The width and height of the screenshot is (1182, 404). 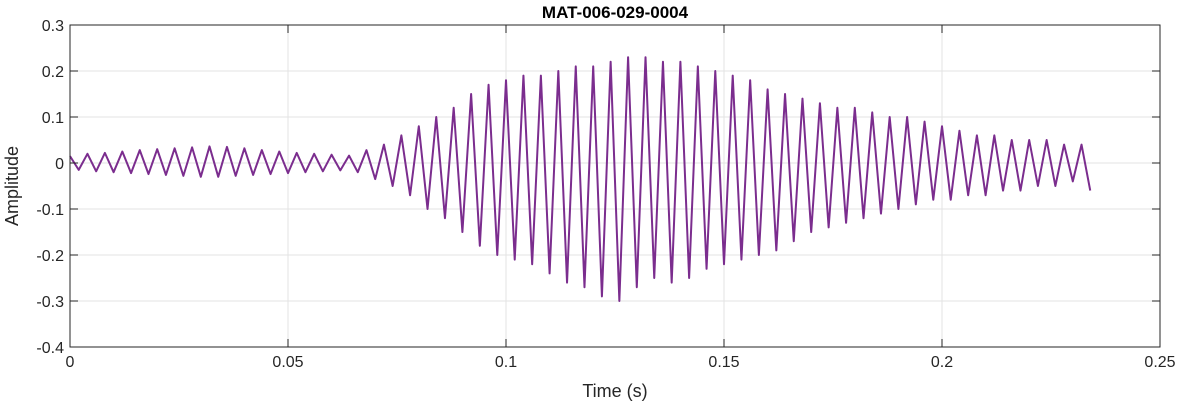 What do you see at coordinates (12, 186) in the screenshot?
I see `y-axis-label: Amplitude` at bounding box center [12, 186].